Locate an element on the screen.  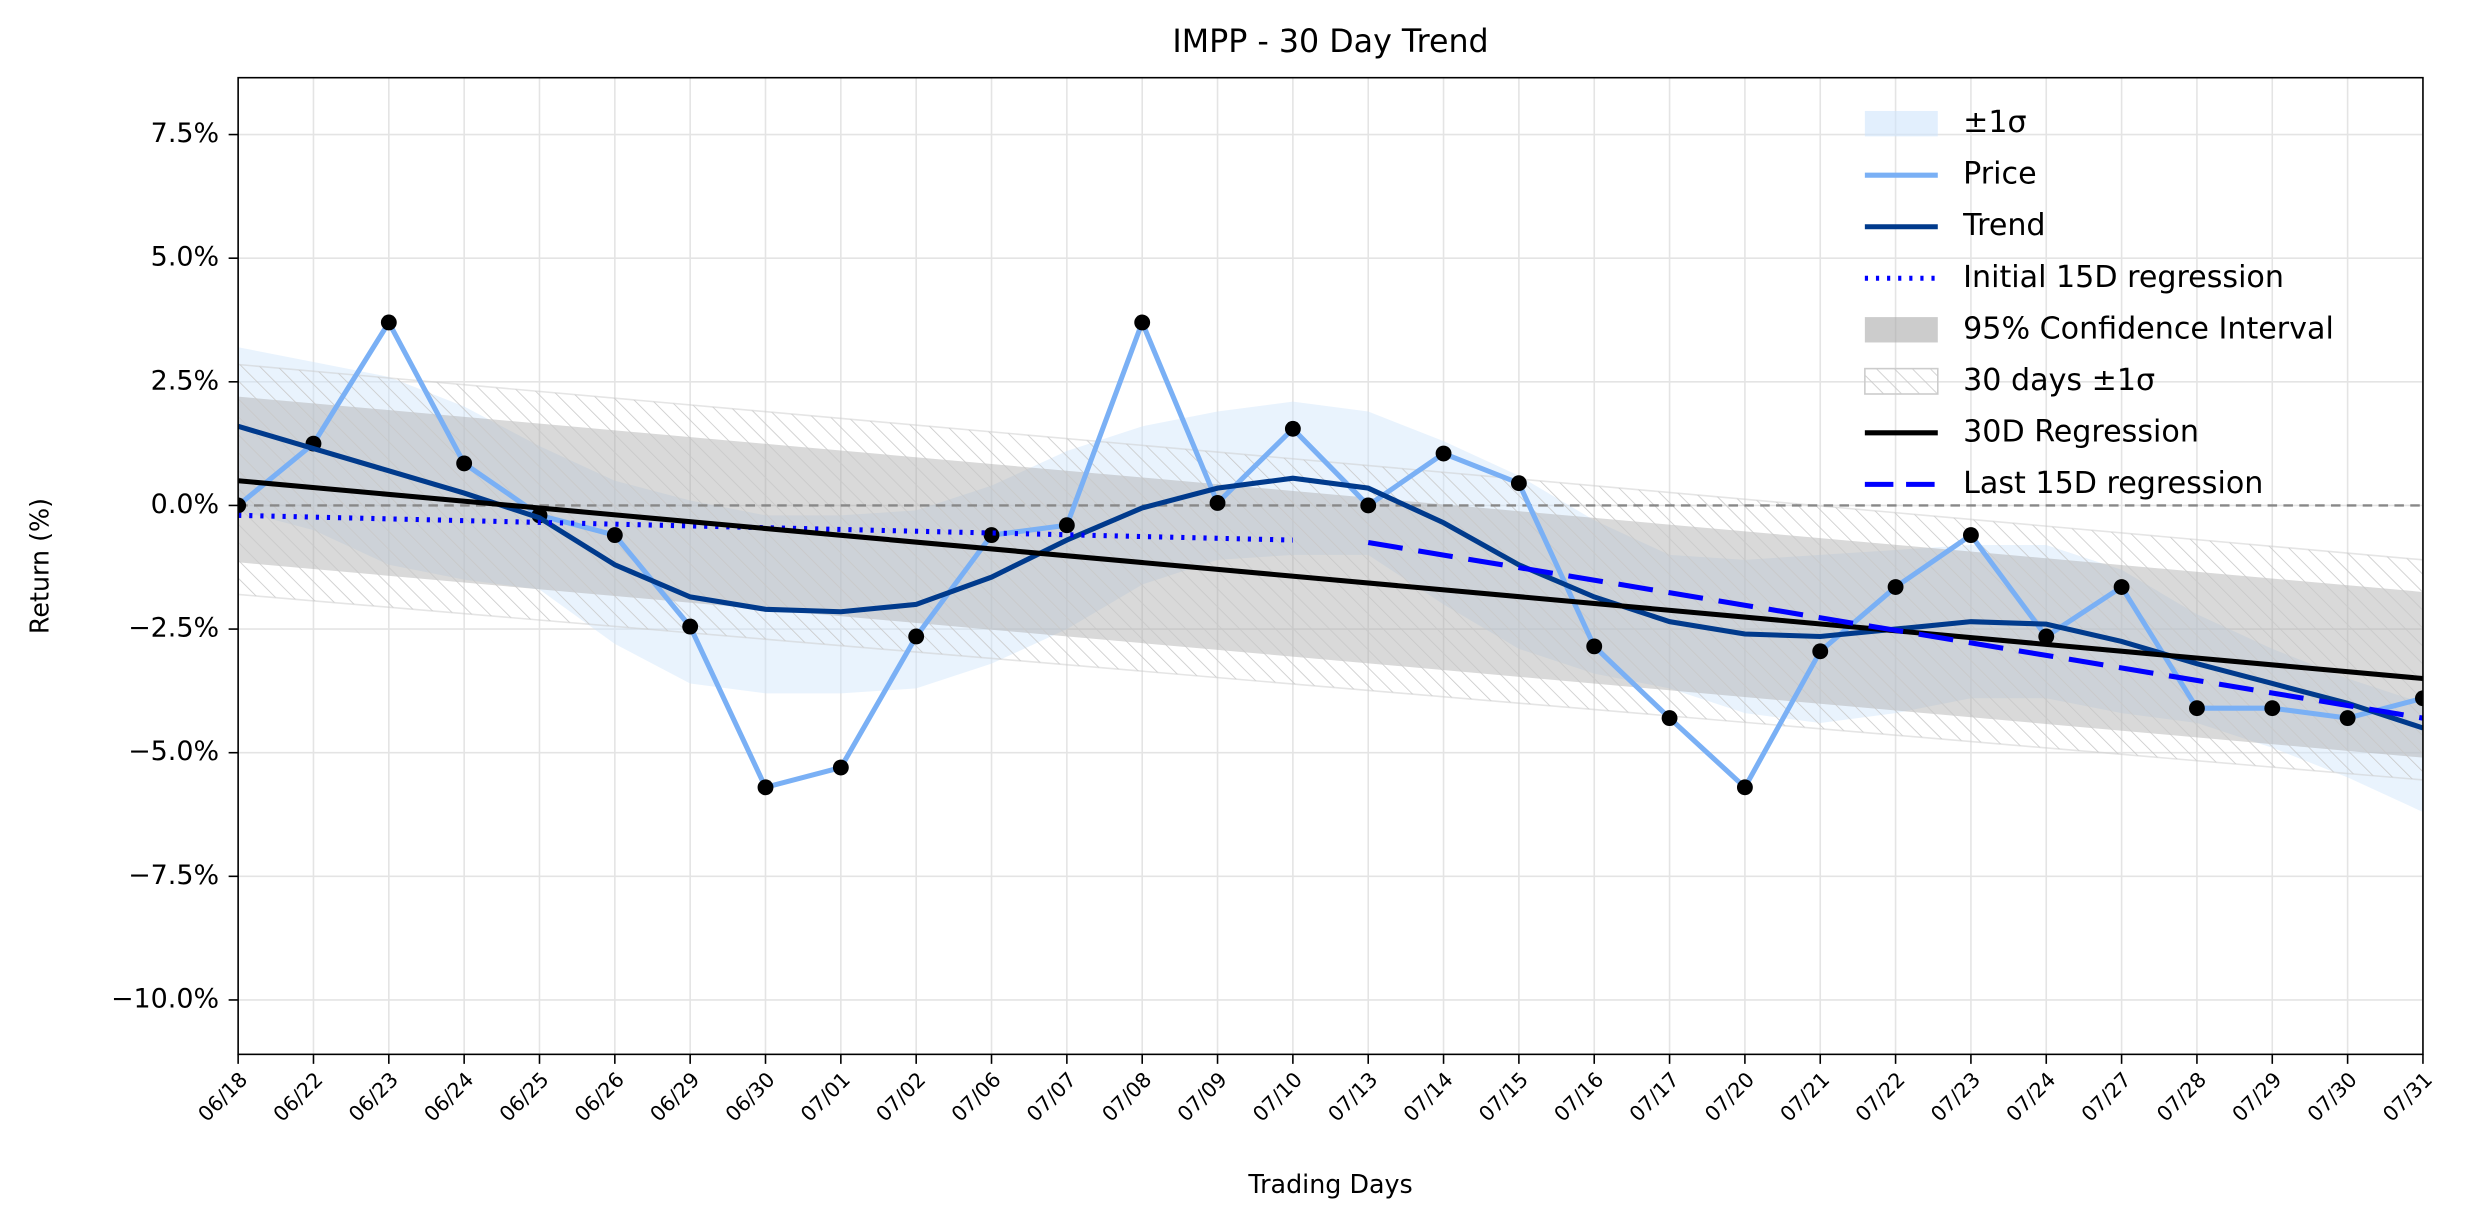
legend-label: ±1σ is located at coordinates (1994, 122).